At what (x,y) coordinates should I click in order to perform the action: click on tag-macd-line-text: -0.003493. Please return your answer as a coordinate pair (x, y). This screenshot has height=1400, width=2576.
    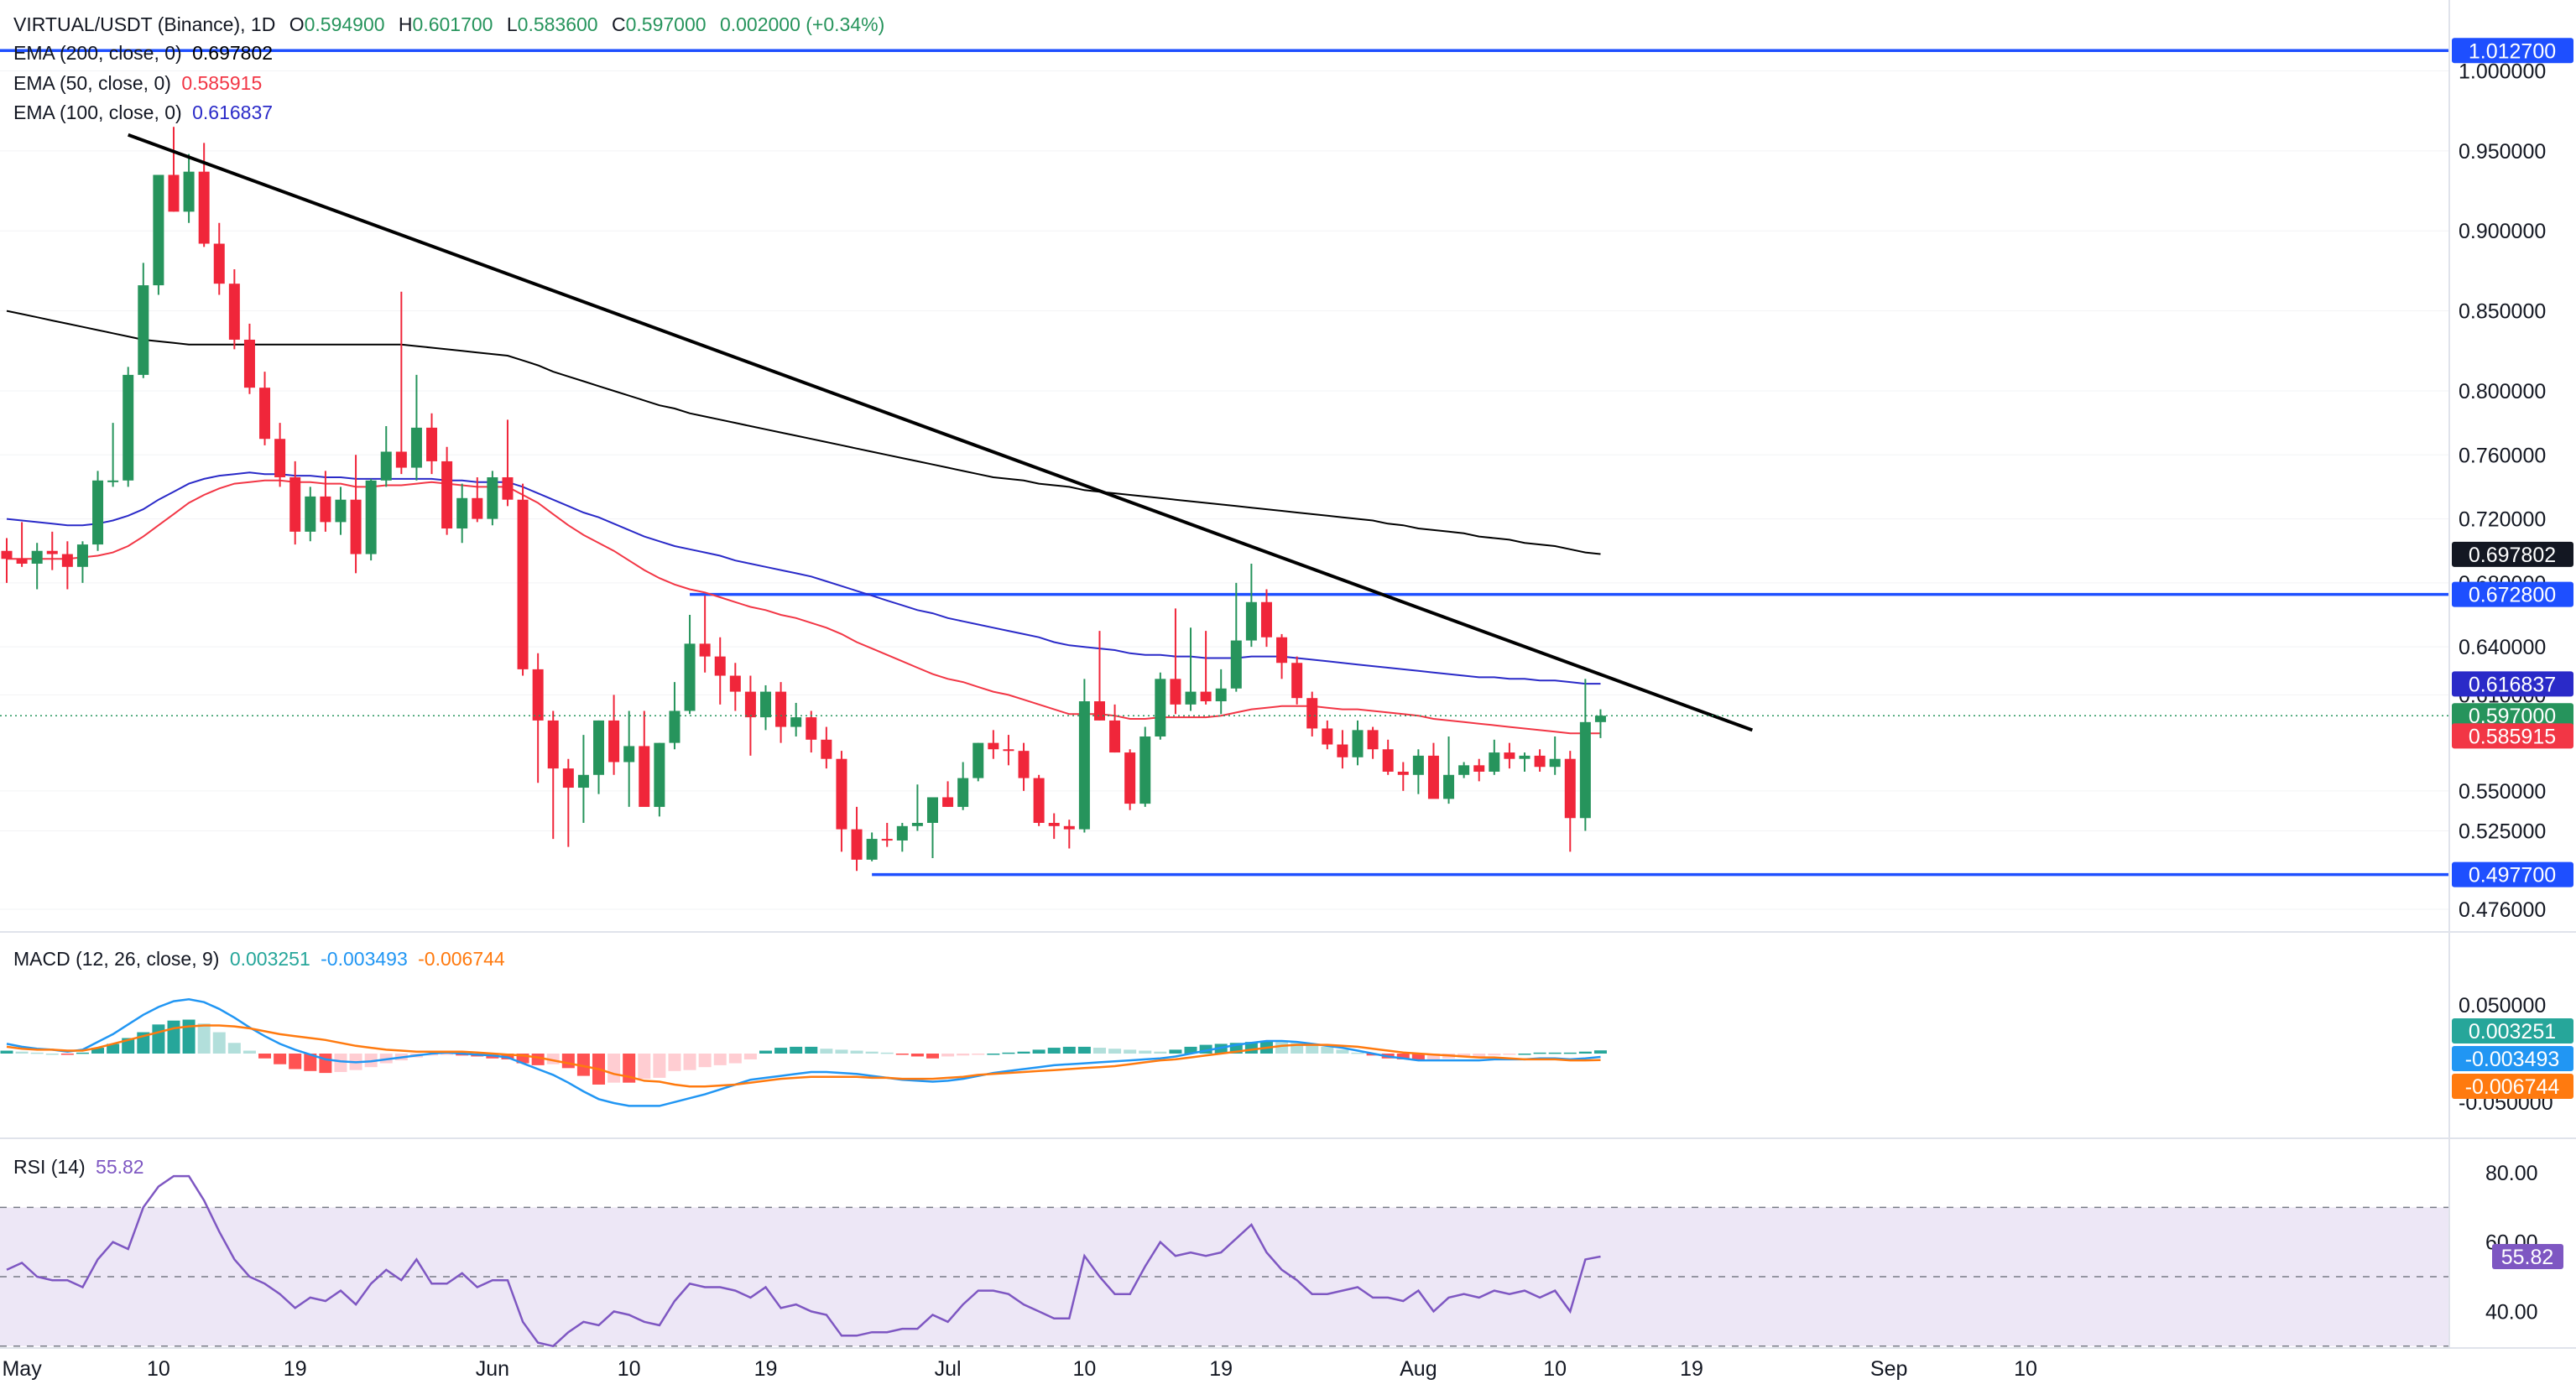
    Looking at the image, I should click on (2512, 1059).